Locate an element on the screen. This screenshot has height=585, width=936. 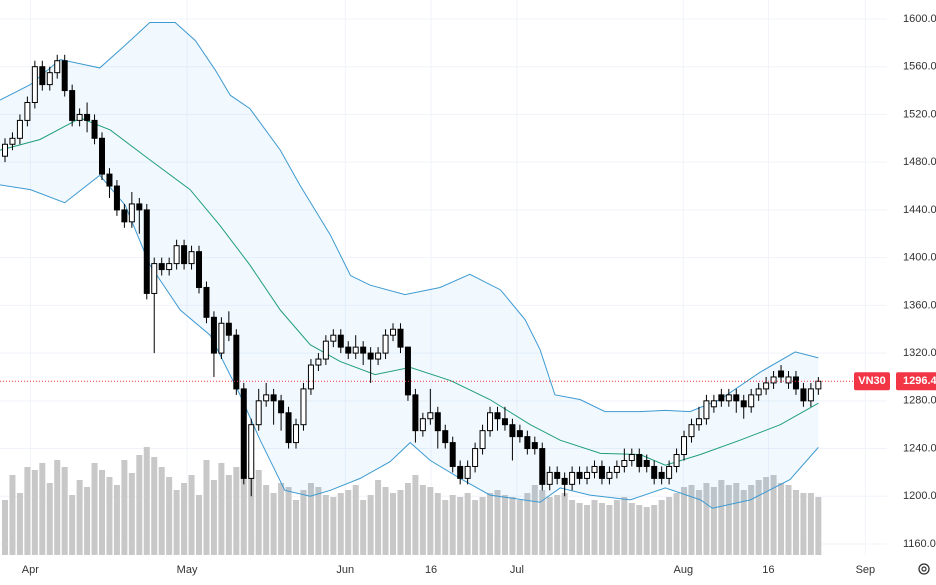
y-tick-label: 1280.0 is located at coordinates (919, 401).